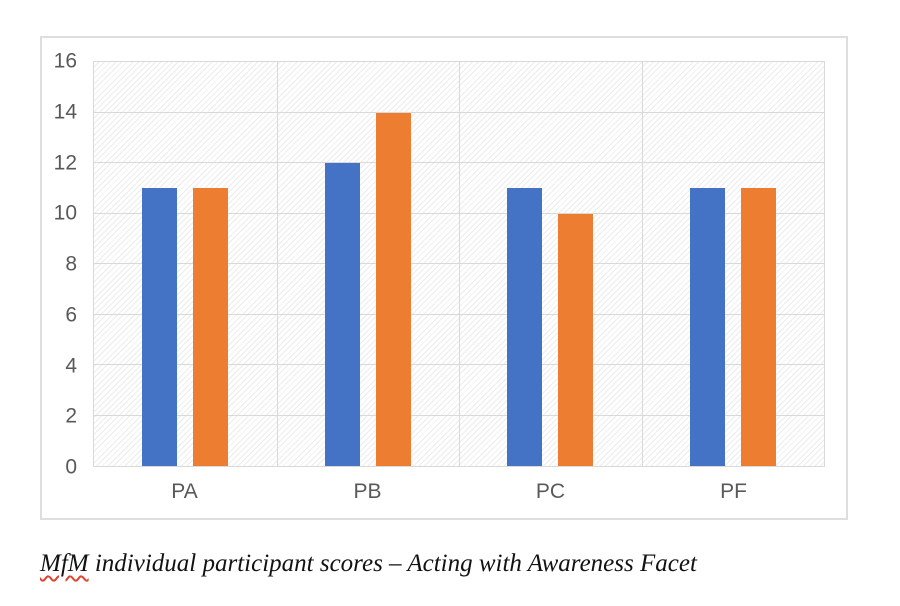 The height and width of the screenshot is (606, 900). Describe the element at coordinates (71, 467) in the screenshot. I see `y-tick-label-0: 0` at that location.